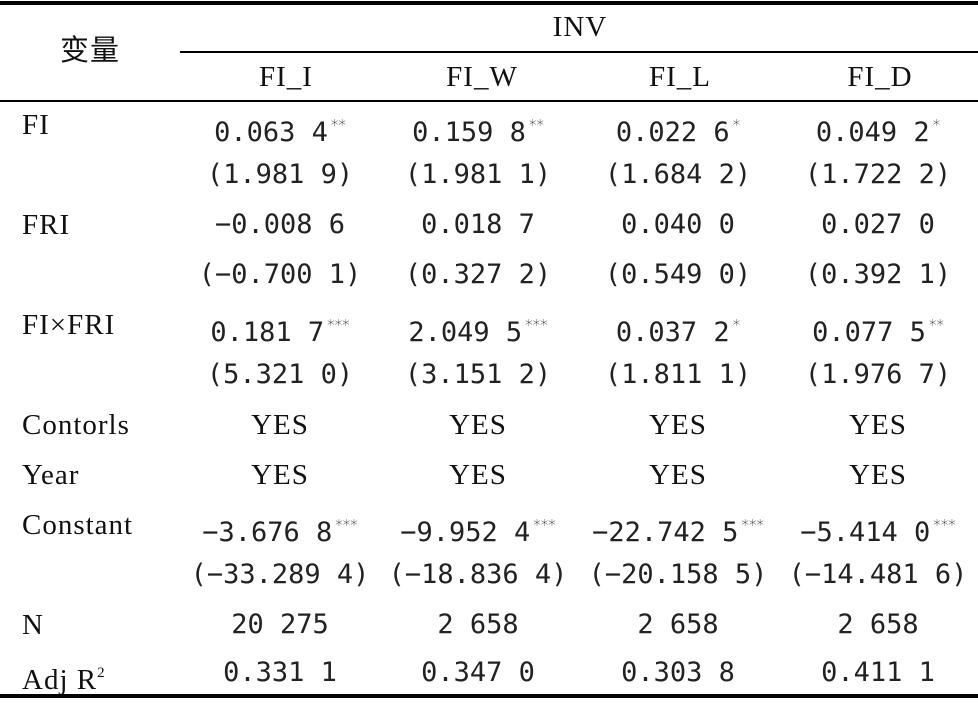 Image resolution: width=978 pixels, height=705 pixels. I want to click on table-cell: −5.414 0 ***, so click(878, 525).